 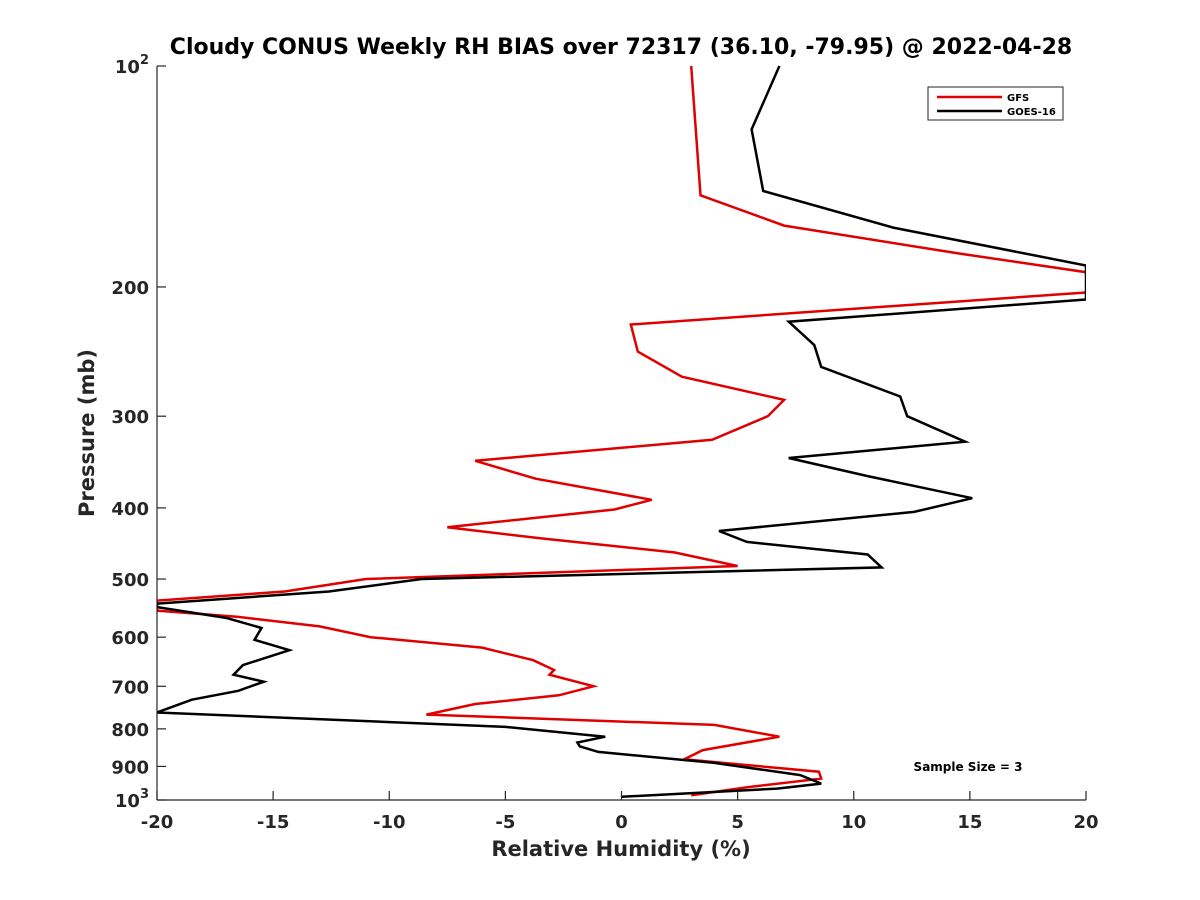 What do you see at coordinates (130, 687) in the screenshot?
I see `y-tick-label: 700` at bounding box center [130, 687].